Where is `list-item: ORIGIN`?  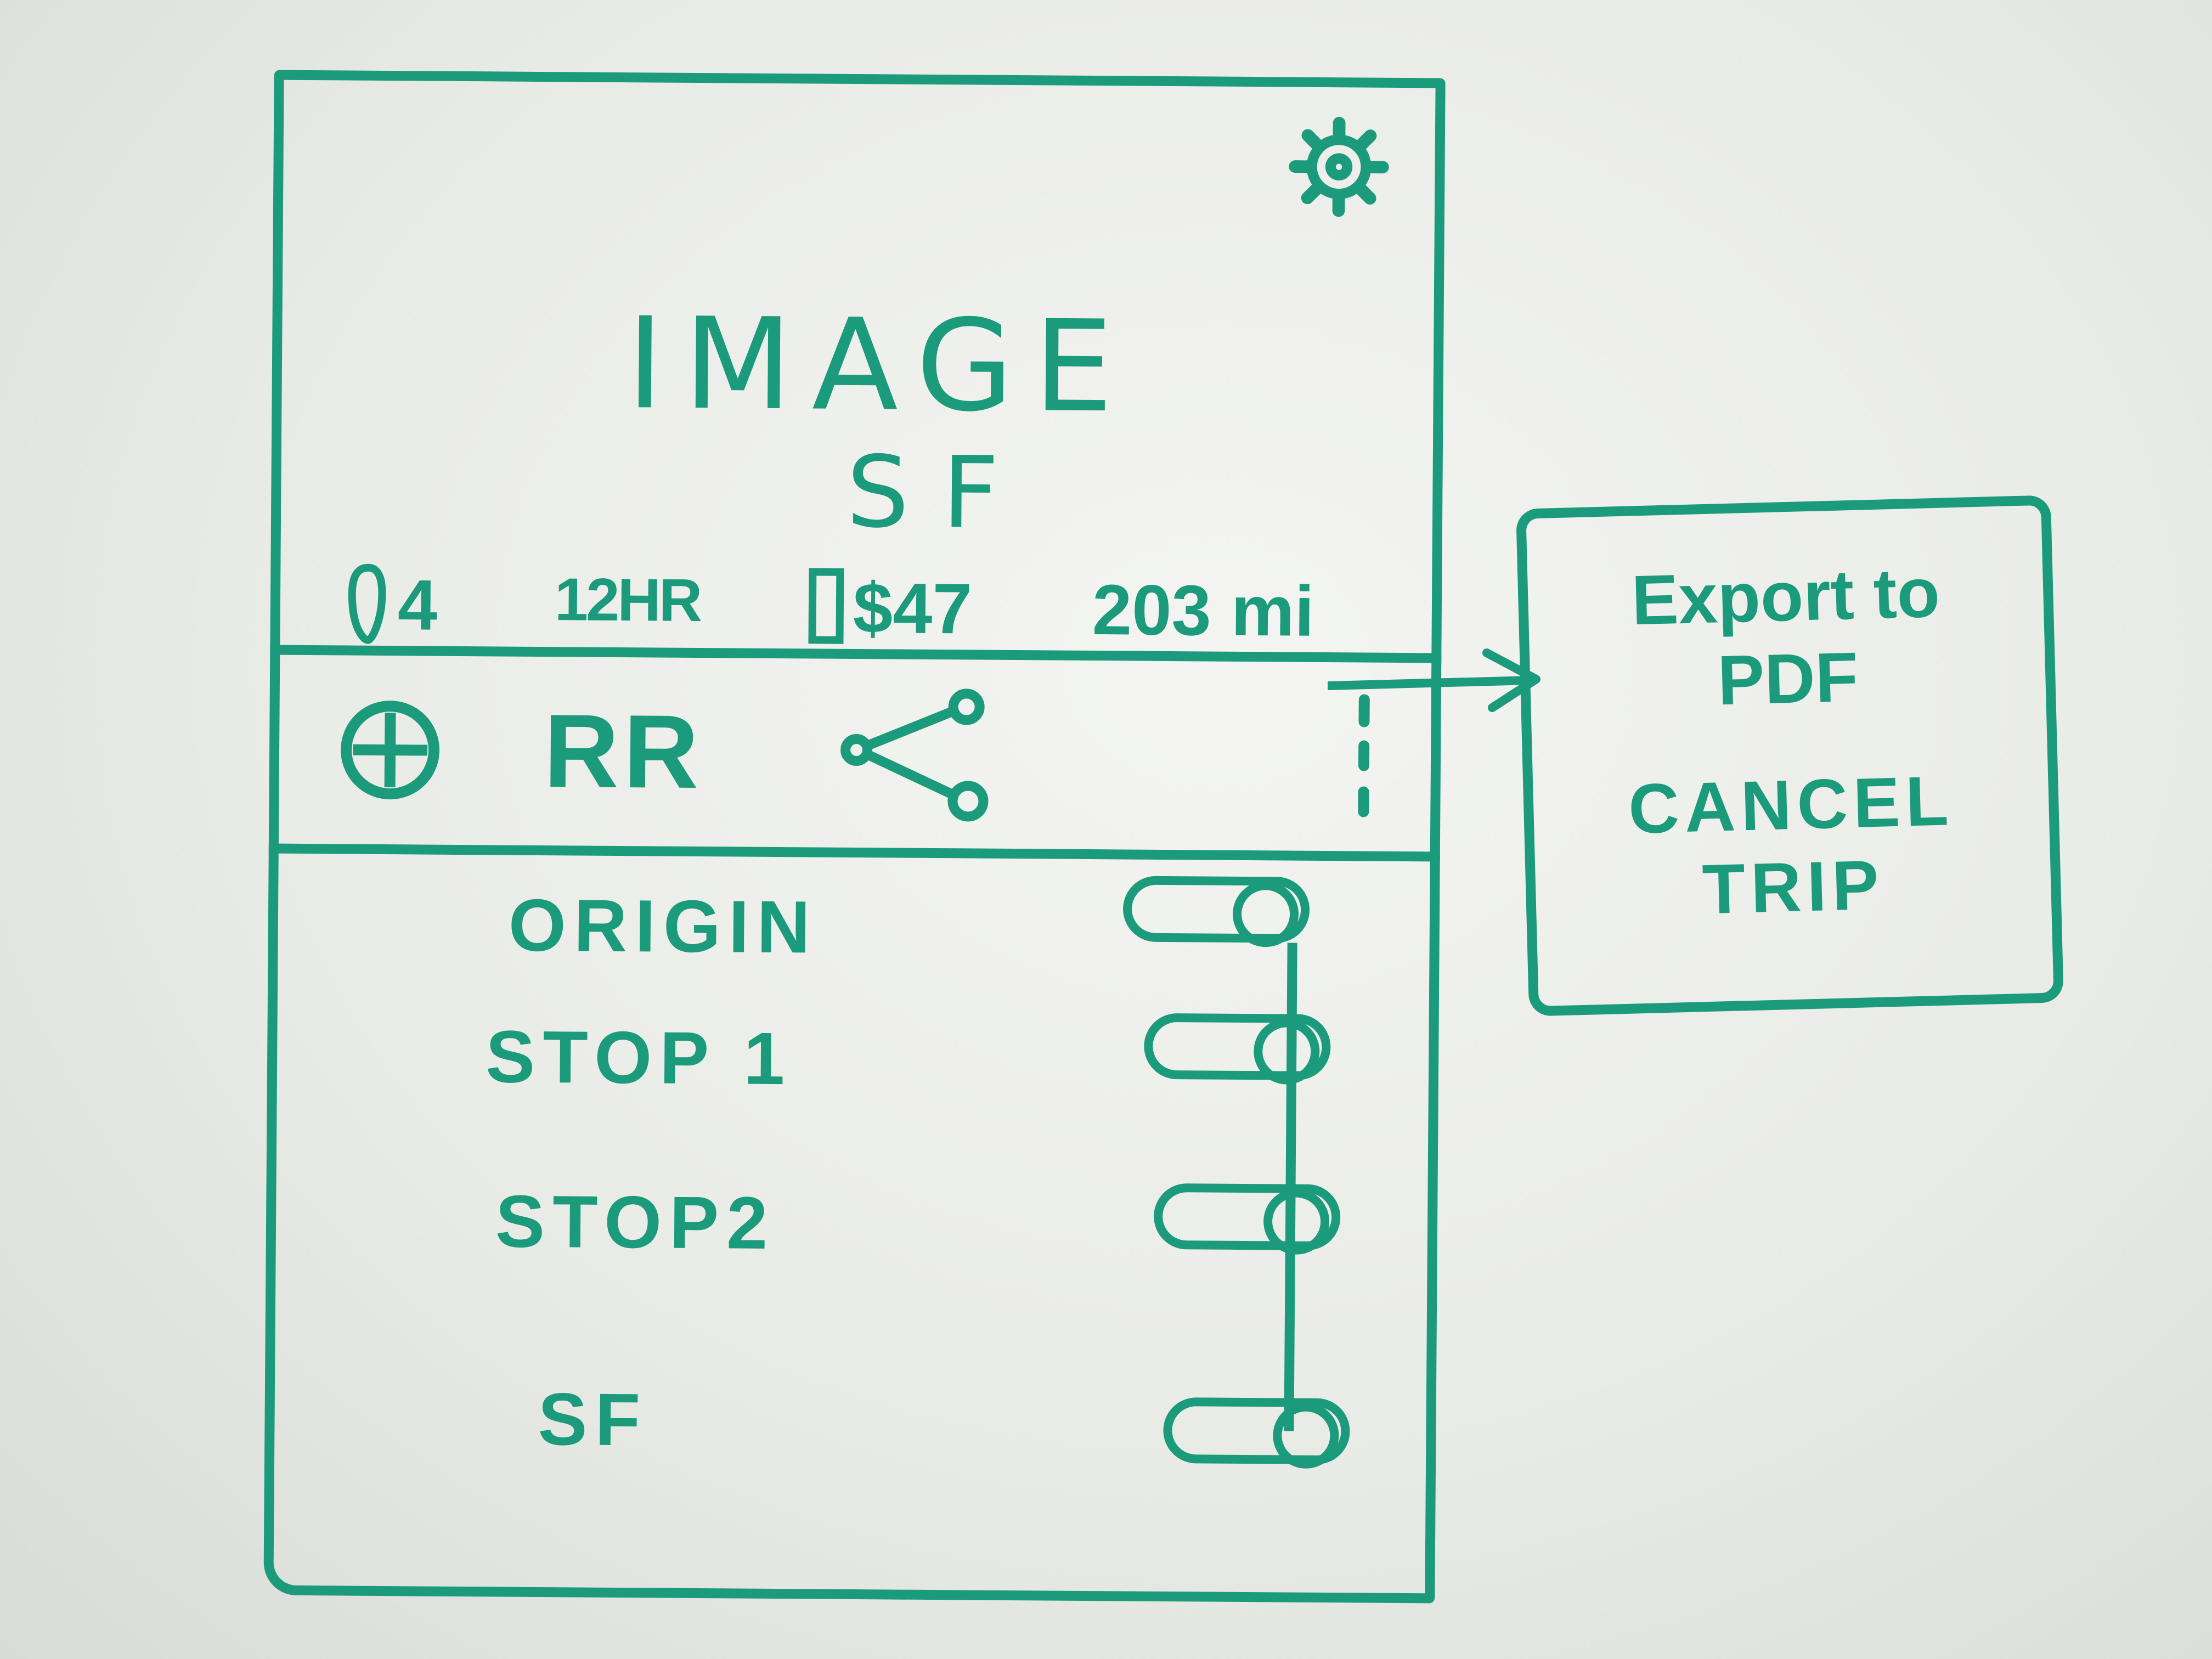 list-item: ORIGIN is located at coordinates (854, 929).